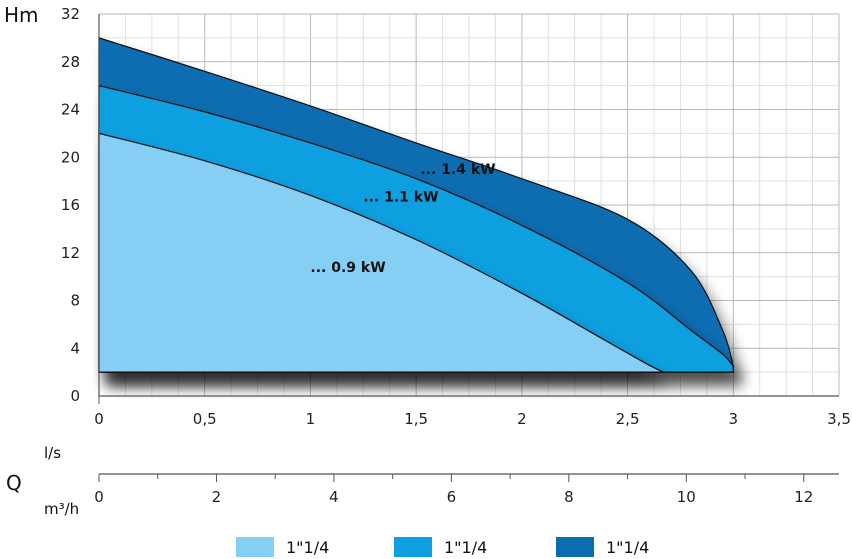 This screenshot has height=559, width=852. Describe the element at coordinates (839, 419) in the screenshot. I see `x-tick-label: 3,5` at that location.